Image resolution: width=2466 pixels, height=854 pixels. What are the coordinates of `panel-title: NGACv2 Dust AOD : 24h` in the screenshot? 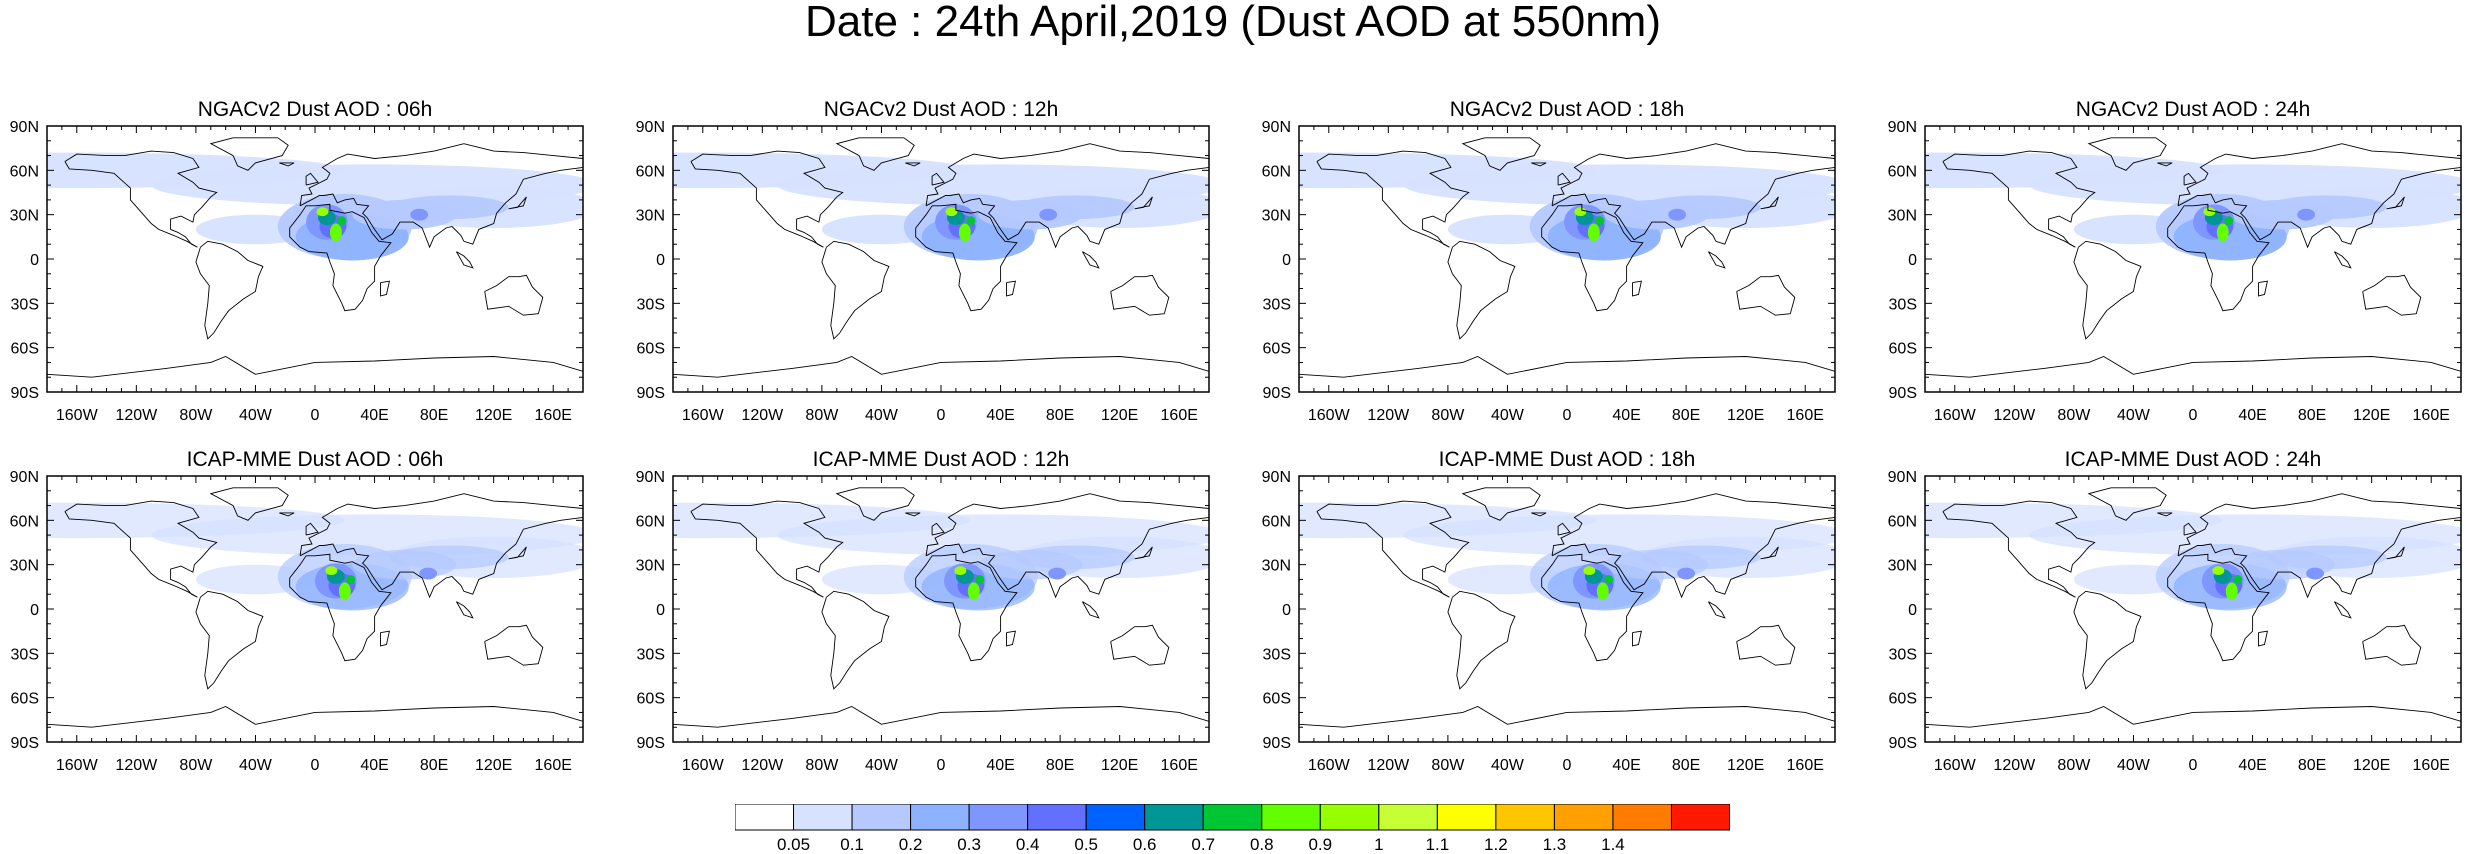 It's located at (2193, 109).